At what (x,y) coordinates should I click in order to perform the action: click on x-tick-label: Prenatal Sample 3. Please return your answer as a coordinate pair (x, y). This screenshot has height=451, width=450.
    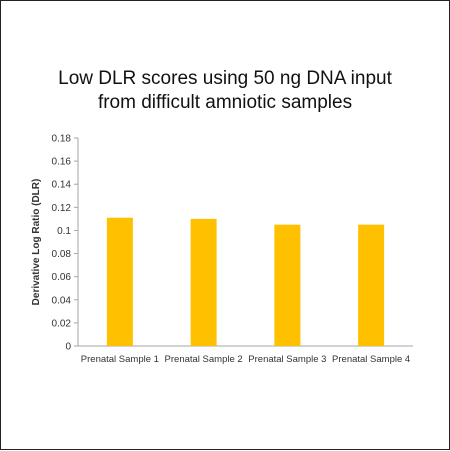
    Looking at the image, I should click on (287, 359).